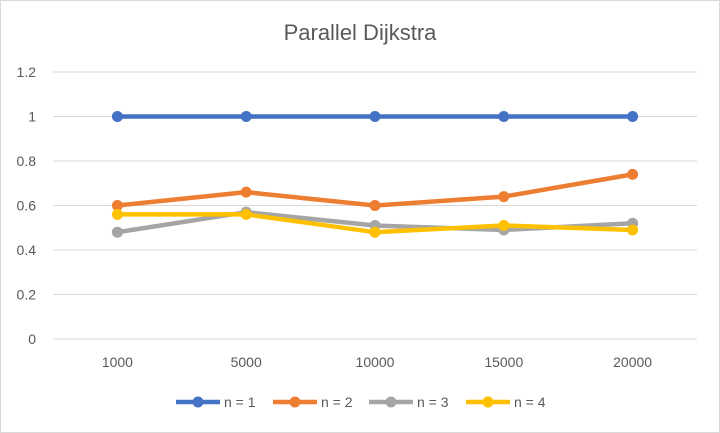  Describe the element at coordinates (337, 402) in the screenshot. I see `legend-label: n = 2` at that location.